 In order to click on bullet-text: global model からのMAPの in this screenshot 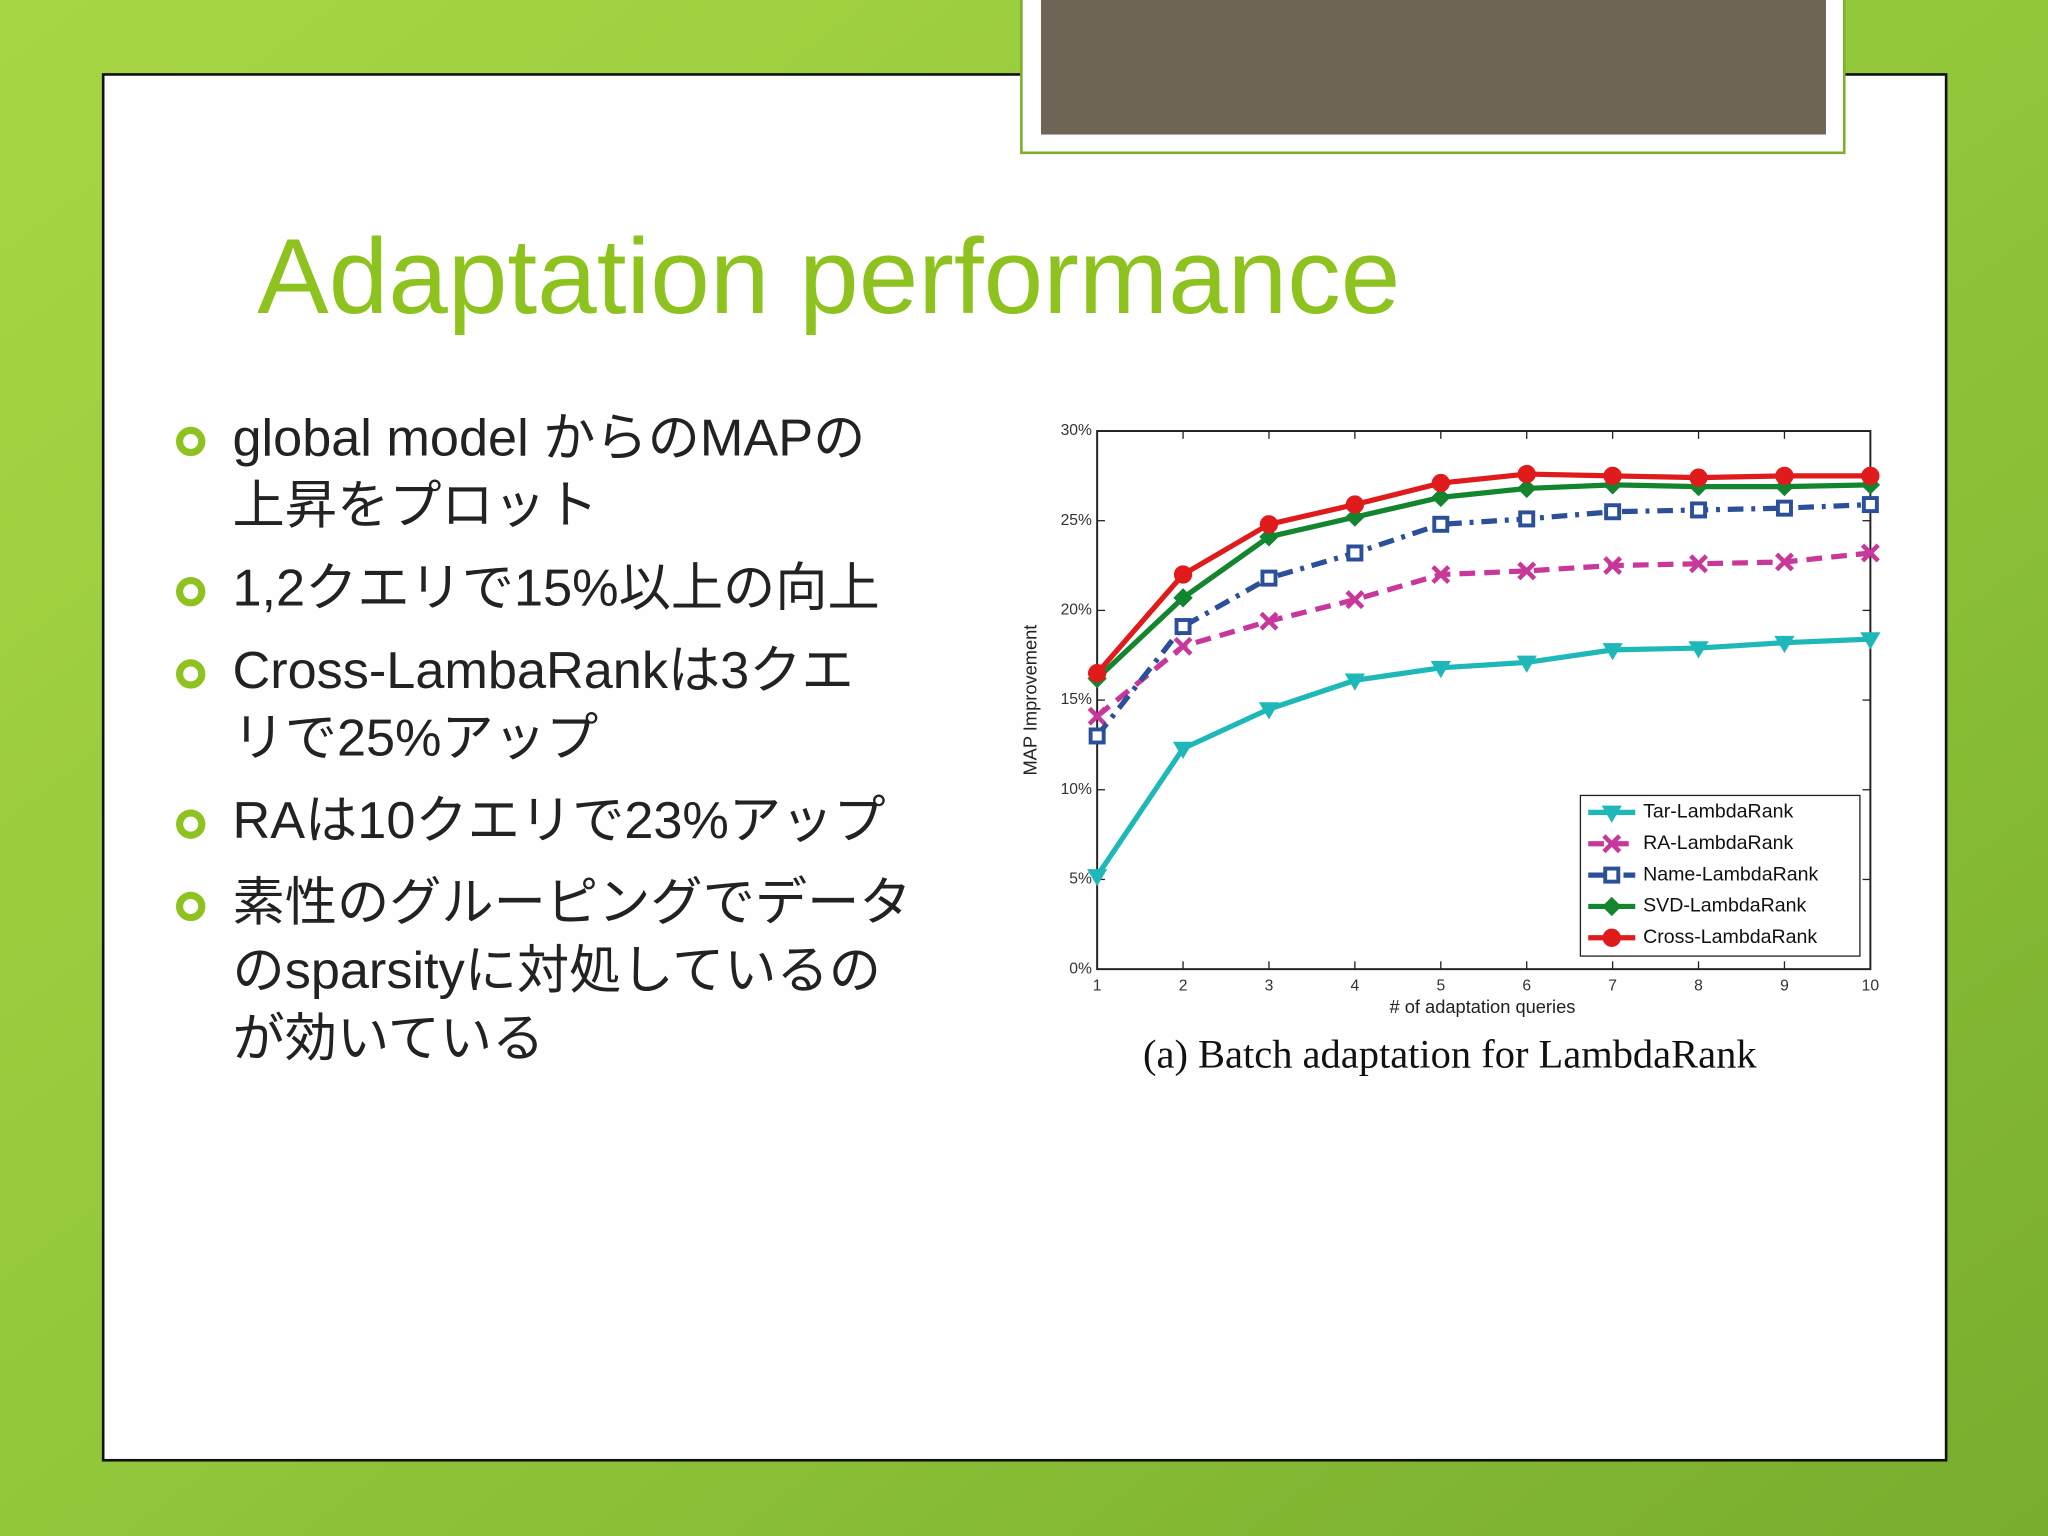, I will do `click(548, 438)`.